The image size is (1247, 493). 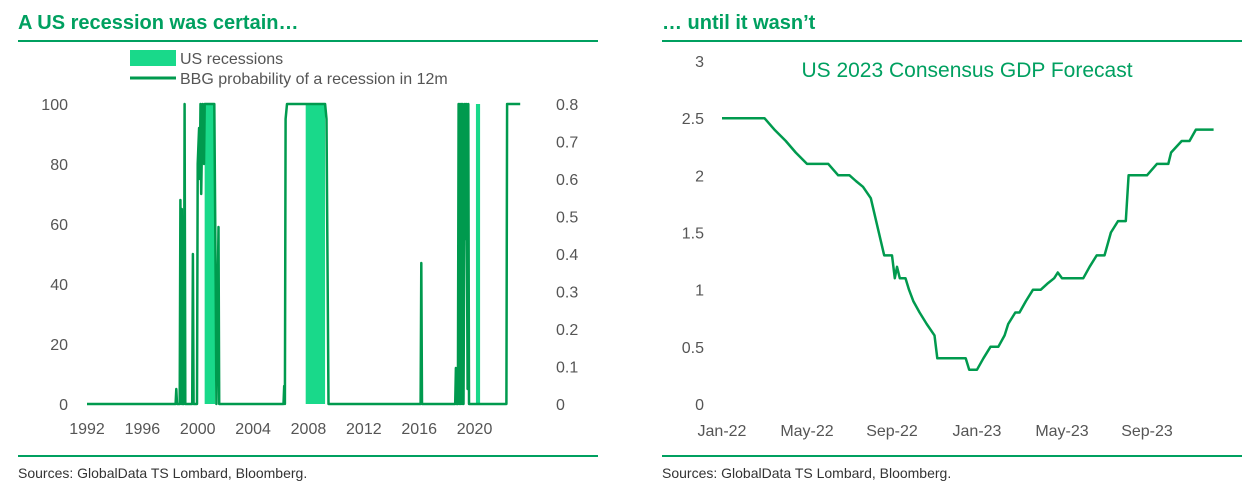 I want to click on legend-label: BBG probability of a recession in 12m, so click(x=314, y=79).